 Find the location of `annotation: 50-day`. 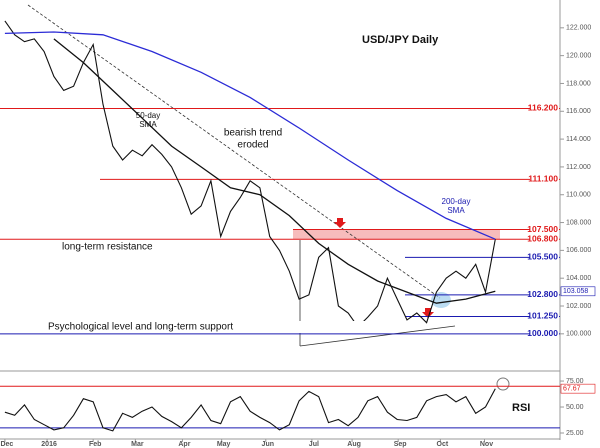

annotation: 50-day is located at coordinates (148, 115).